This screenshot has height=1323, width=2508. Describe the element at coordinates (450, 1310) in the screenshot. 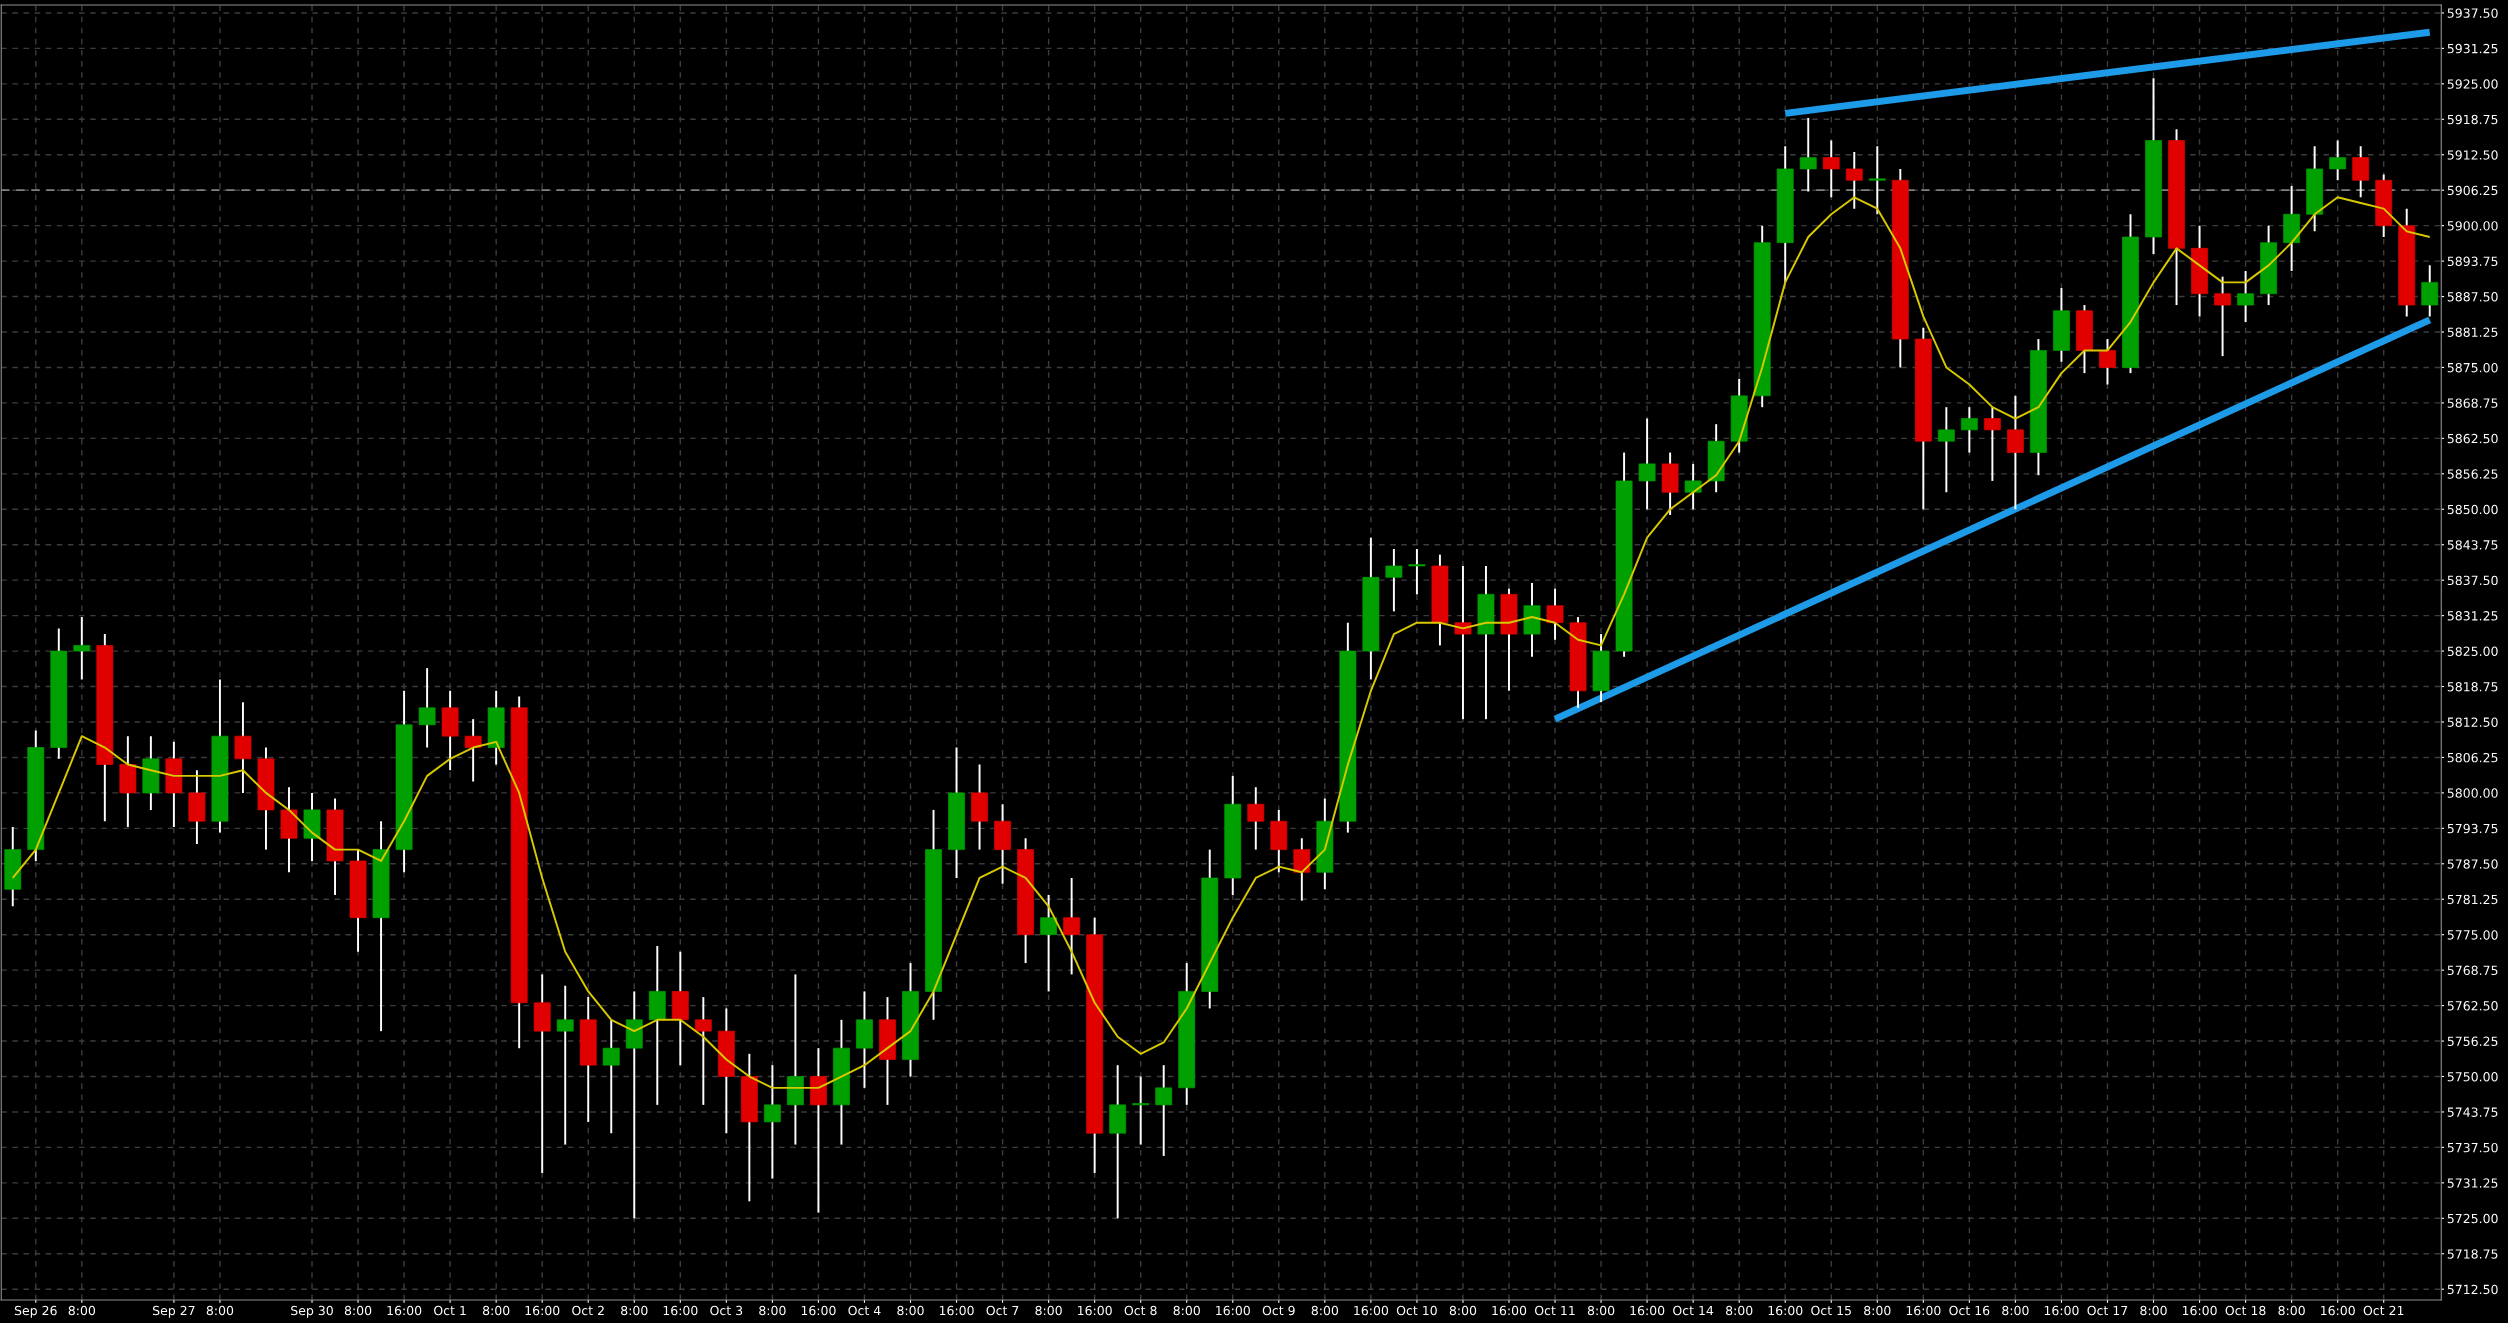

I see `x-tick-label: Oct 1` at that location.